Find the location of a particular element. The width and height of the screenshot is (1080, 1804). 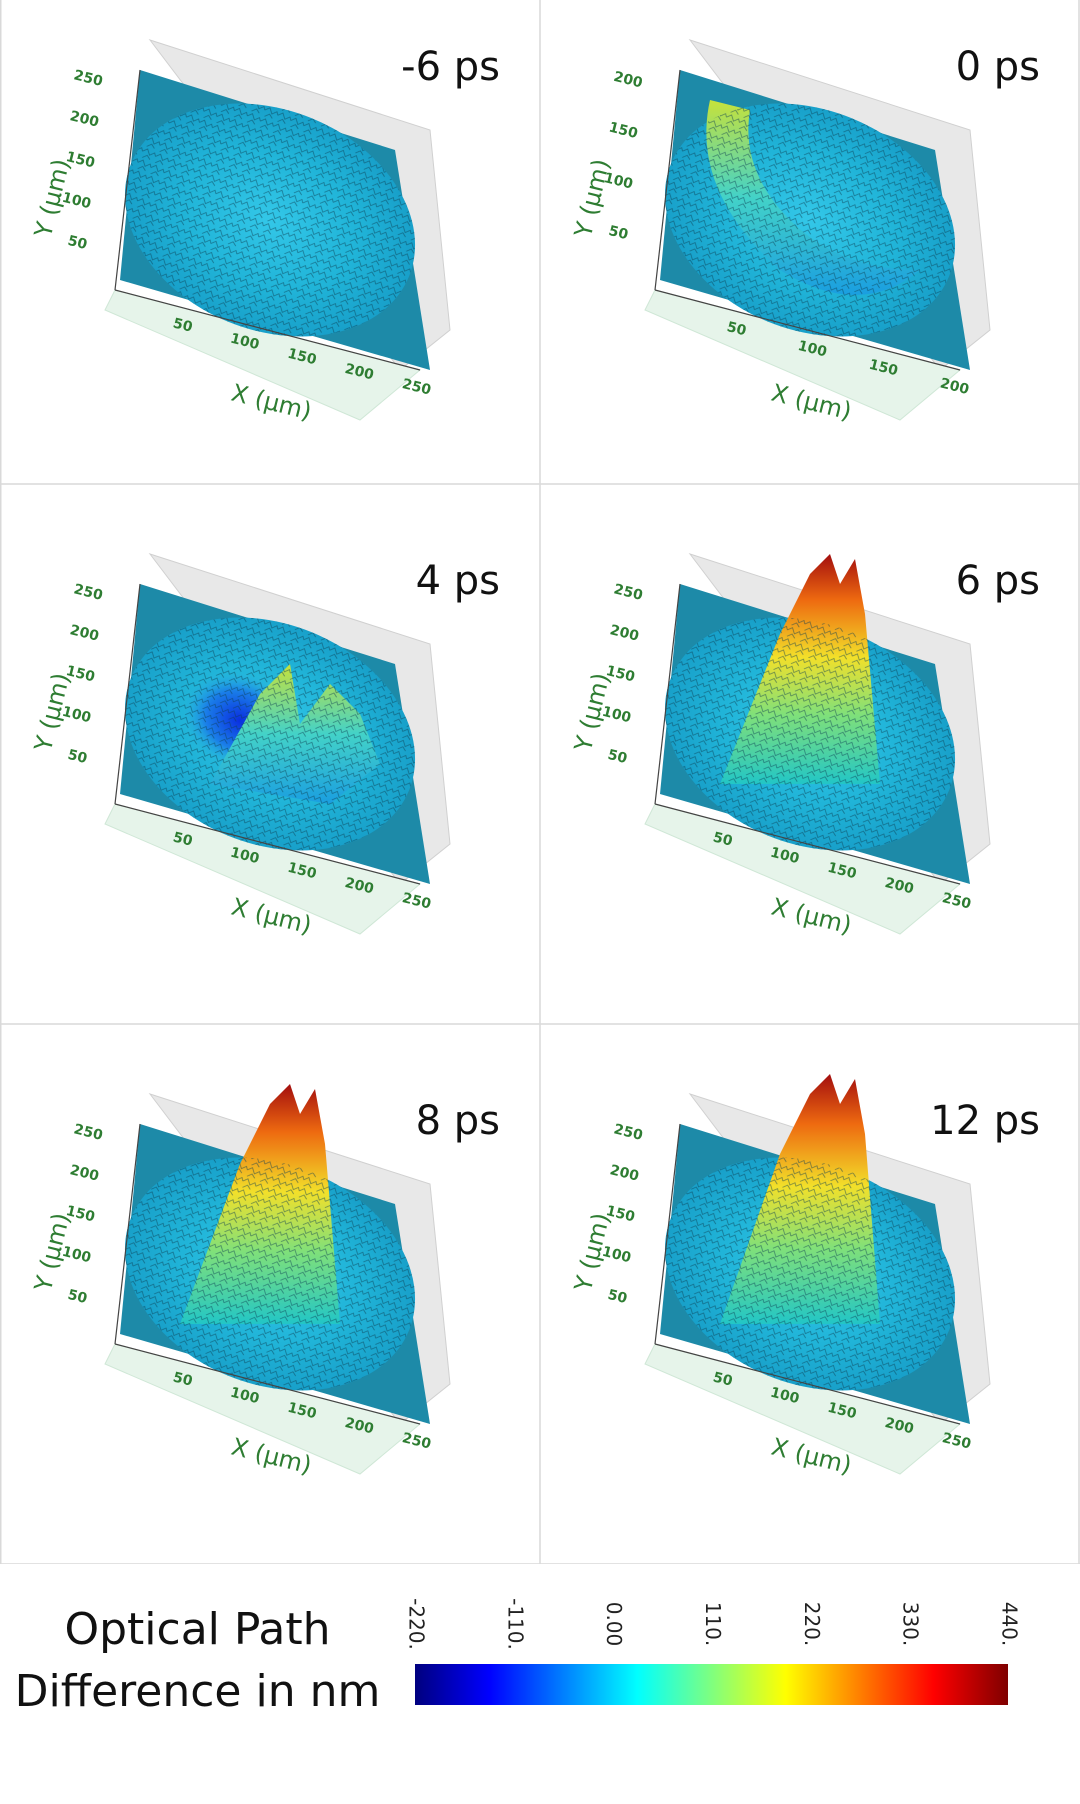

panel-time-label: 6 ps is located at coordinates (998, 581).